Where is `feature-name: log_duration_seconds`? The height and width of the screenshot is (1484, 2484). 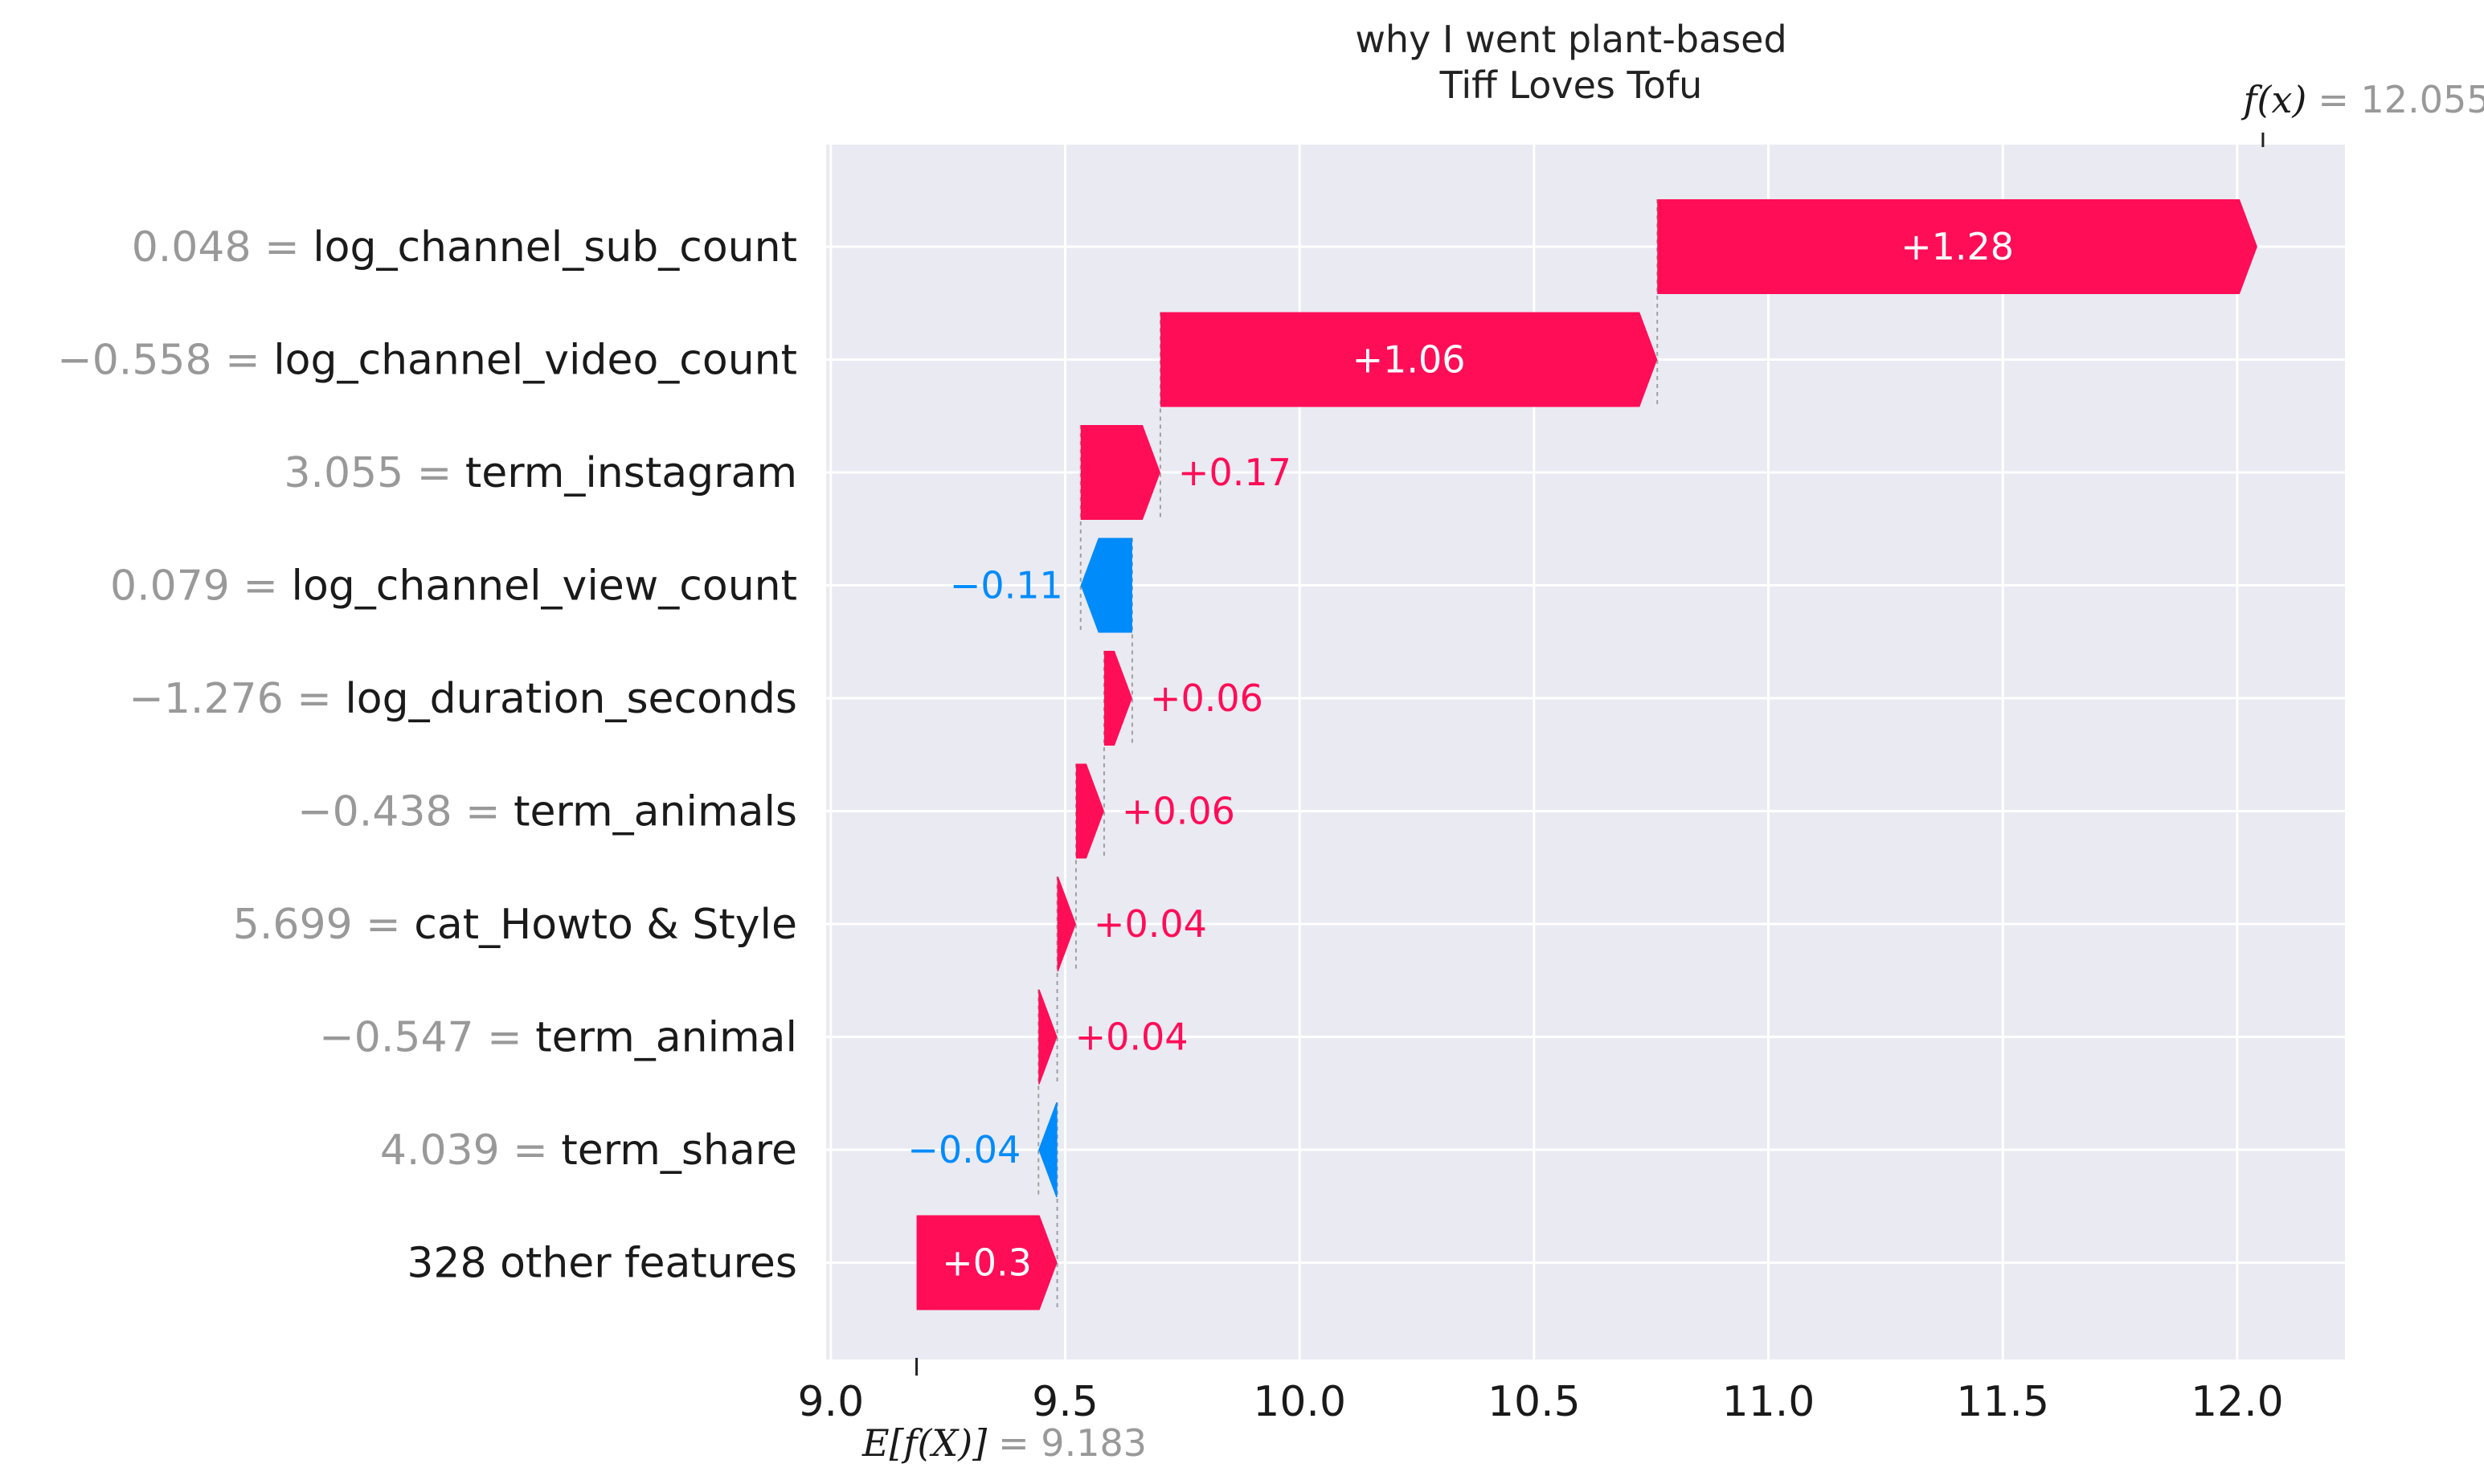
feature-name: log_duration_seconds is located at coordinates (571, 699).